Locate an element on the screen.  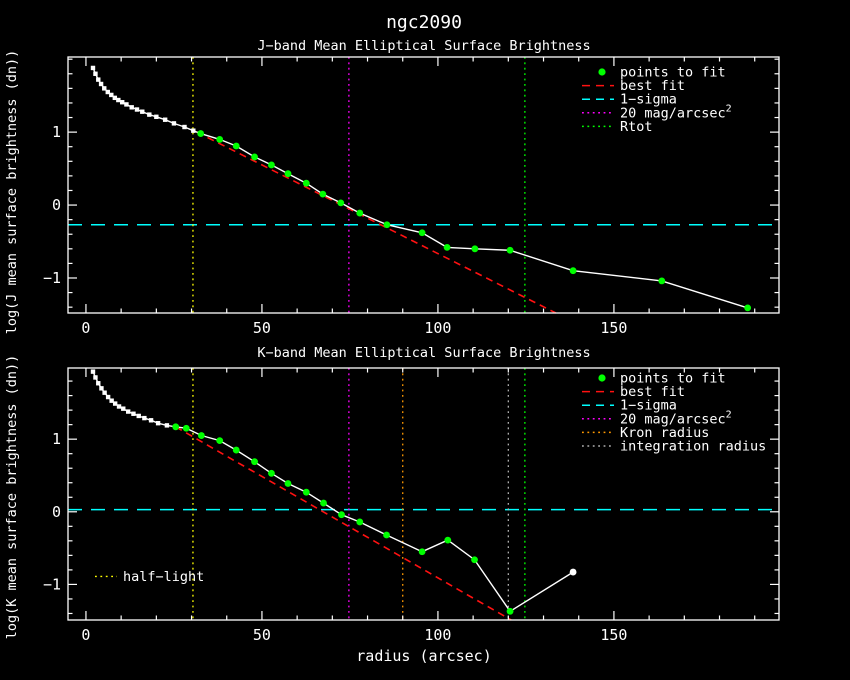
best-fit-line-j is located at coordinates (376, 222).